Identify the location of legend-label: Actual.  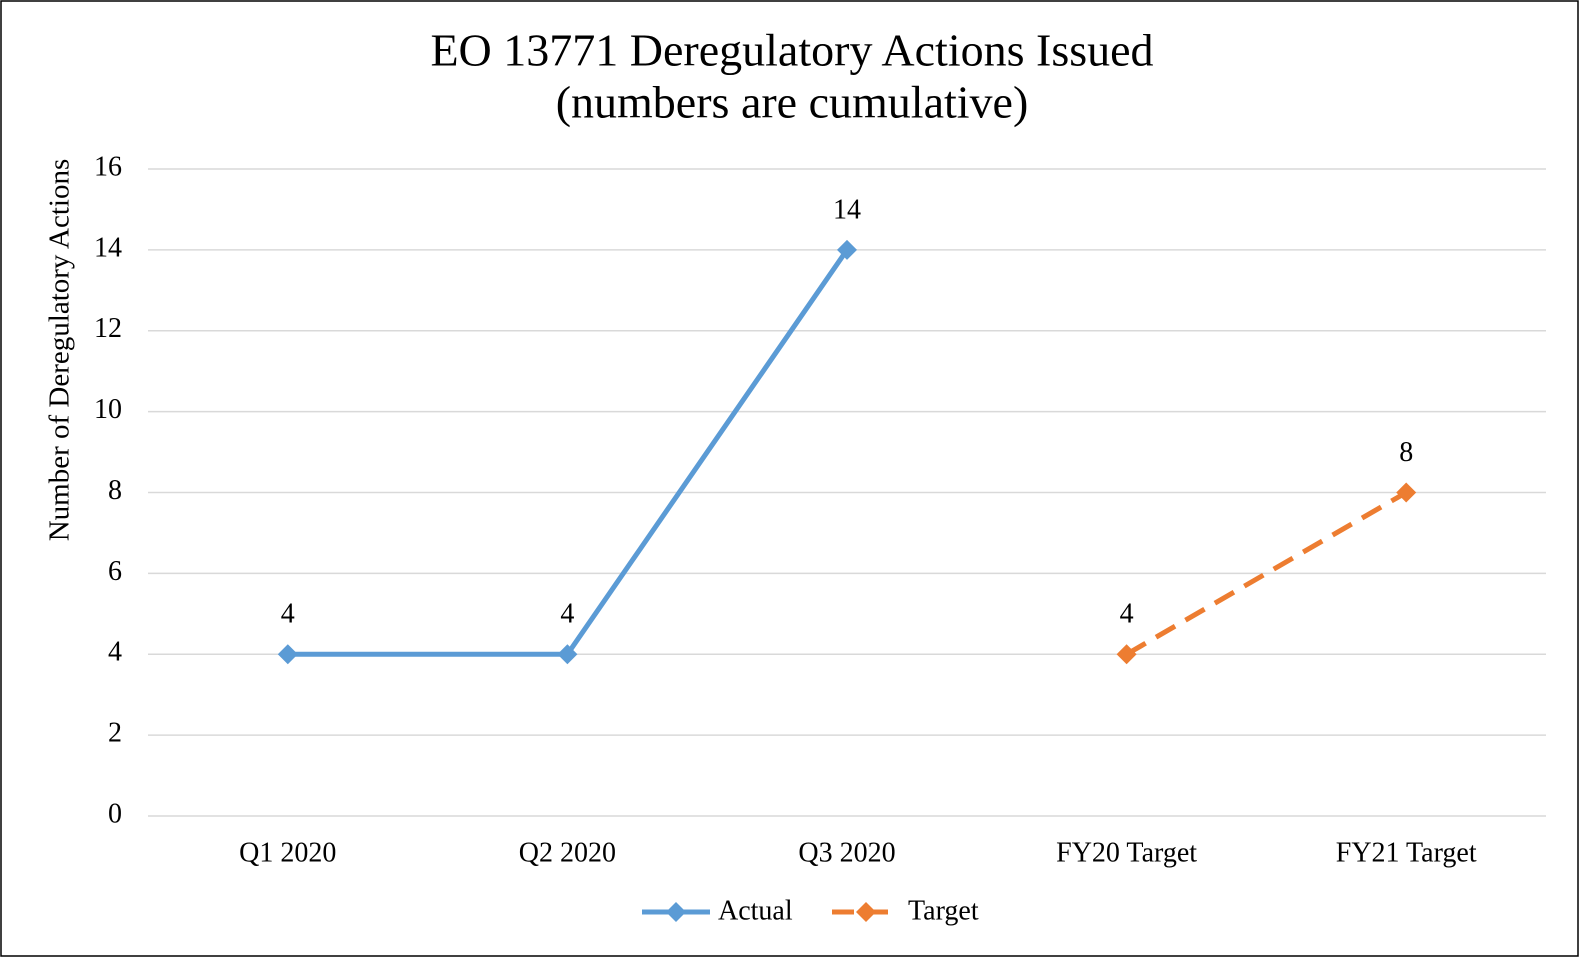
(755, 910).